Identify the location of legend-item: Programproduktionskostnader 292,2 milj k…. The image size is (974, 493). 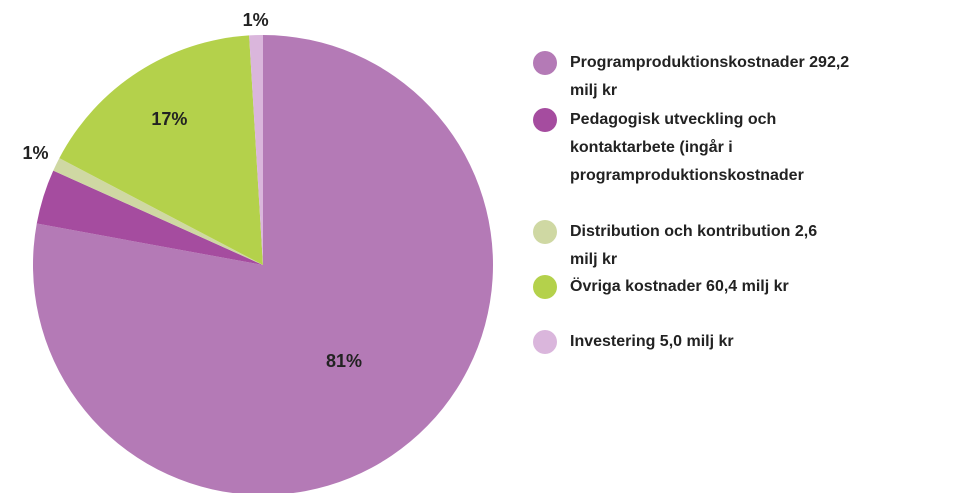
(698, 78).